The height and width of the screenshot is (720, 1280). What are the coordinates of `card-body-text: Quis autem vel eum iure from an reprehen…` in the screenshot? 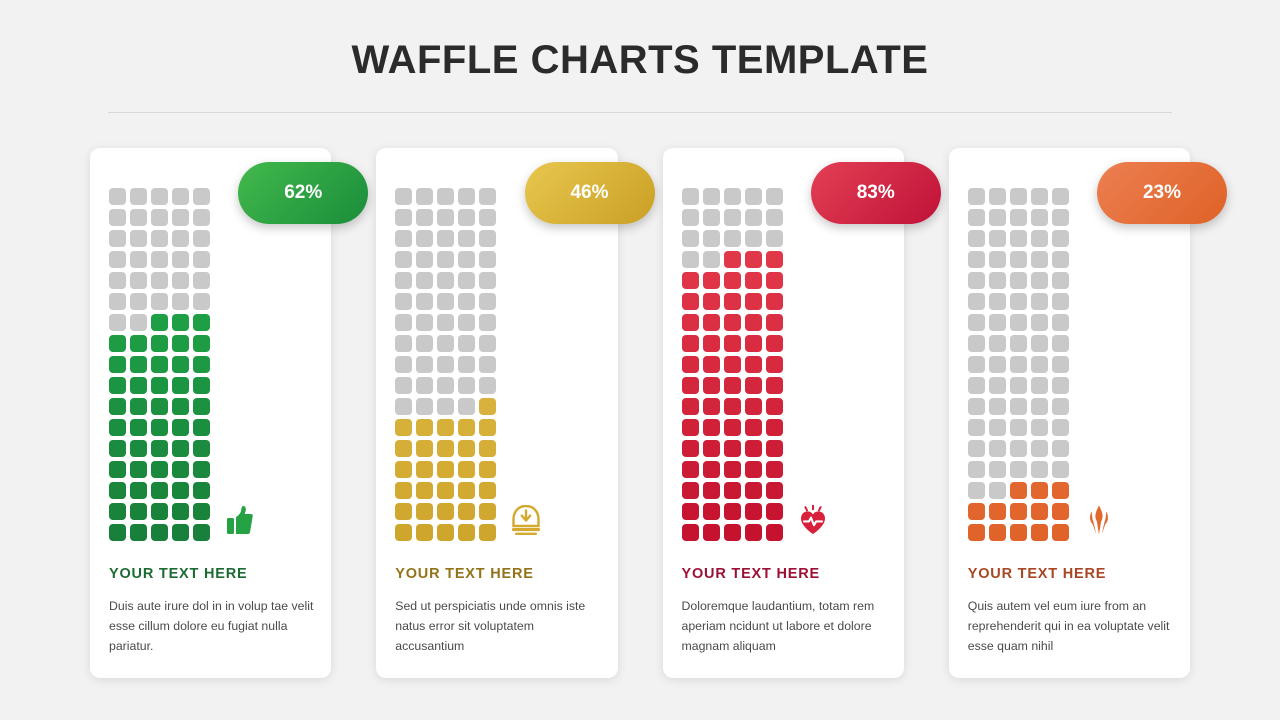 It's located at (1068, 626).